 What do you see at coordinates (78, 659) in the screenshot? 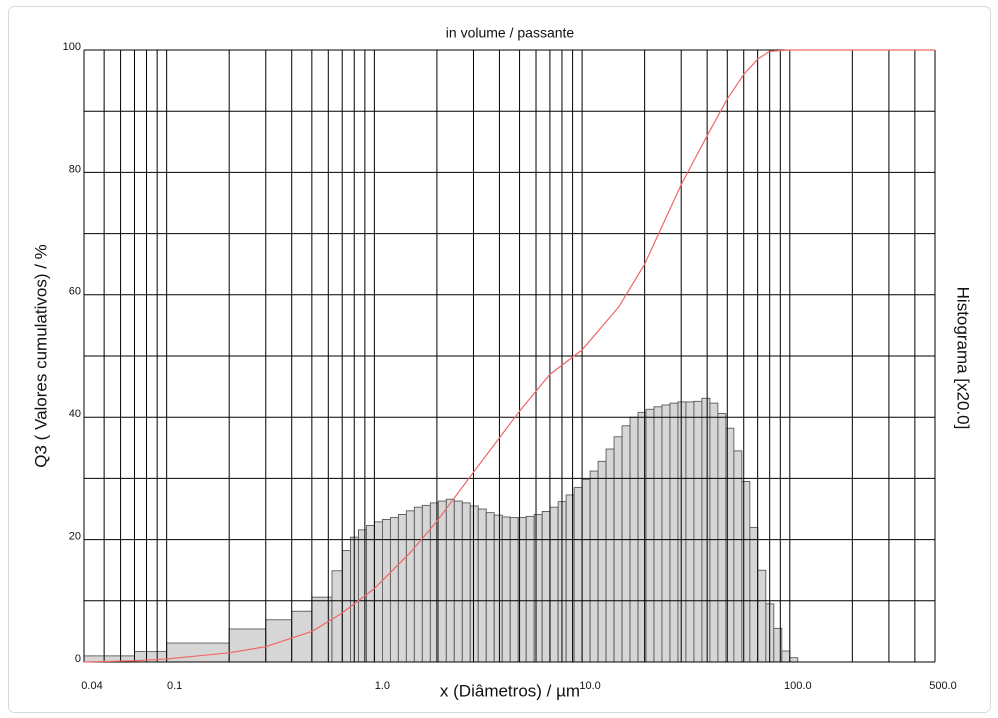
I see `y-tick-label: 0` at bounding box center [78, 659].